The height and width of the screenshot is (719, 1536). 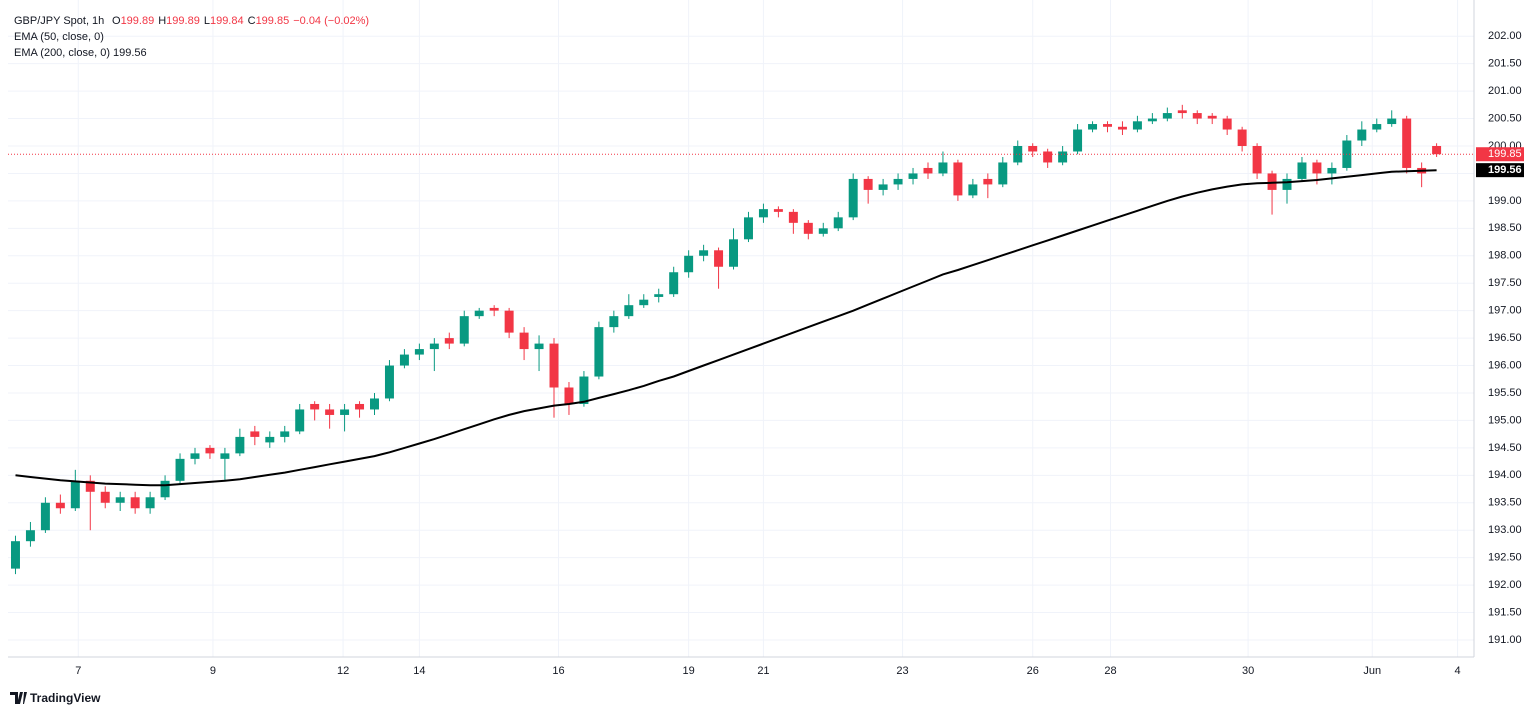 I want to click on ohlc-change: −0.04 (−0.02%), so click(x=331, y=21).